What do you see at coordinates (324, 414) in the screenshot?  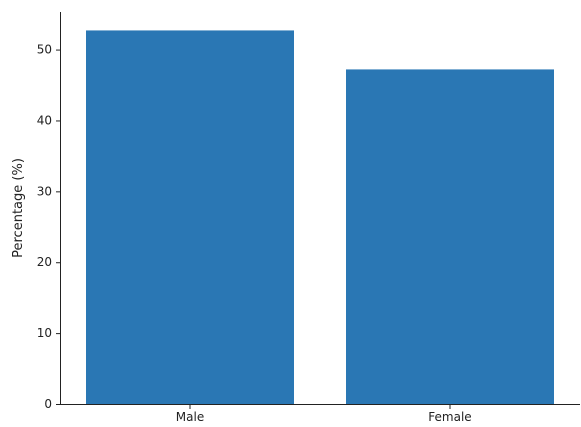 I see `x-ticks: Male Female` at bounding box center [324, 414].